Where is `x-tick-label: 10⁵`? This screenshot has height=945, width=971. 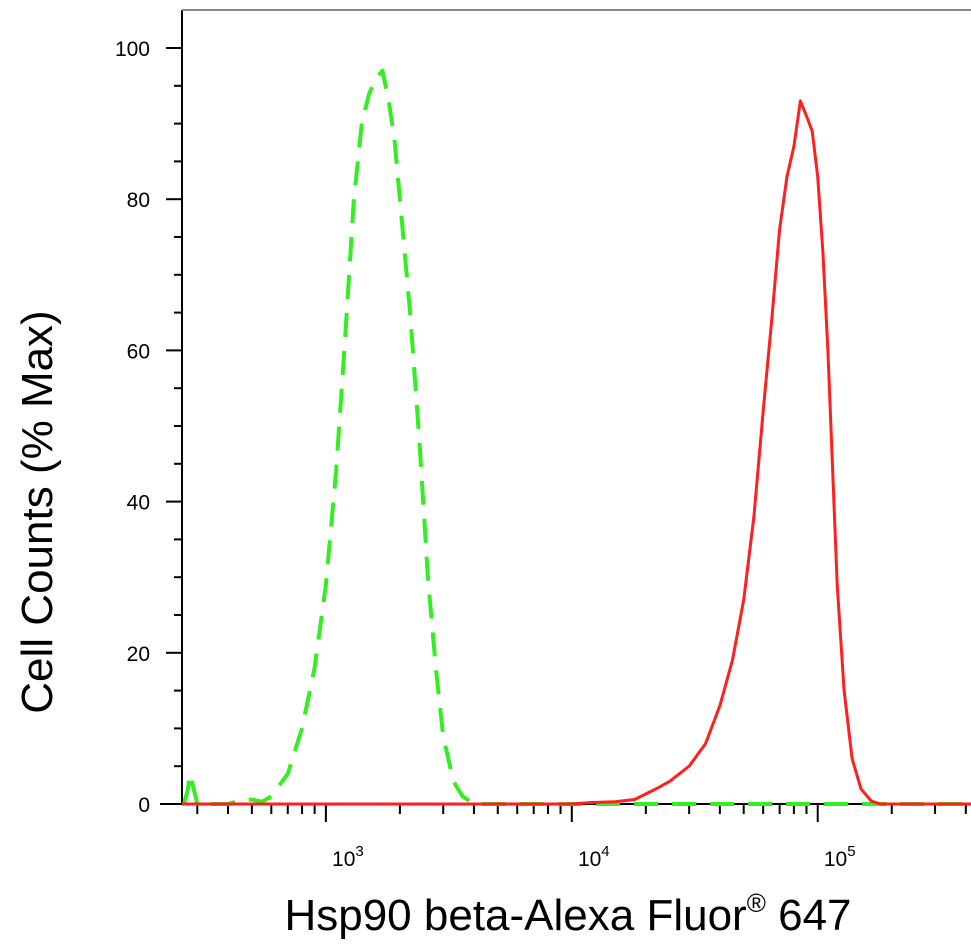 x-tick-label: 10⁵ is located at coordinates (840, 857).